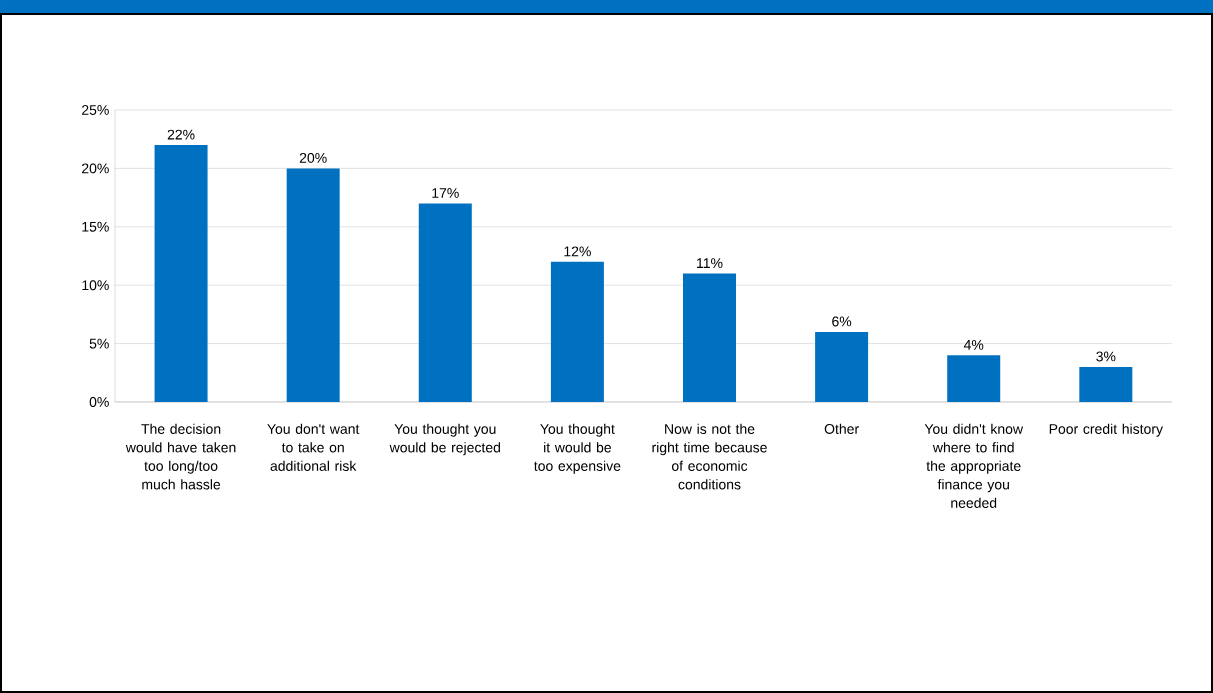 The image size is (1213, 693). What do you see at coordinates (444, 439) in the screenshot?
I see `x-tick-label: You thought you would be rejected` at bounding box center [444, 439].